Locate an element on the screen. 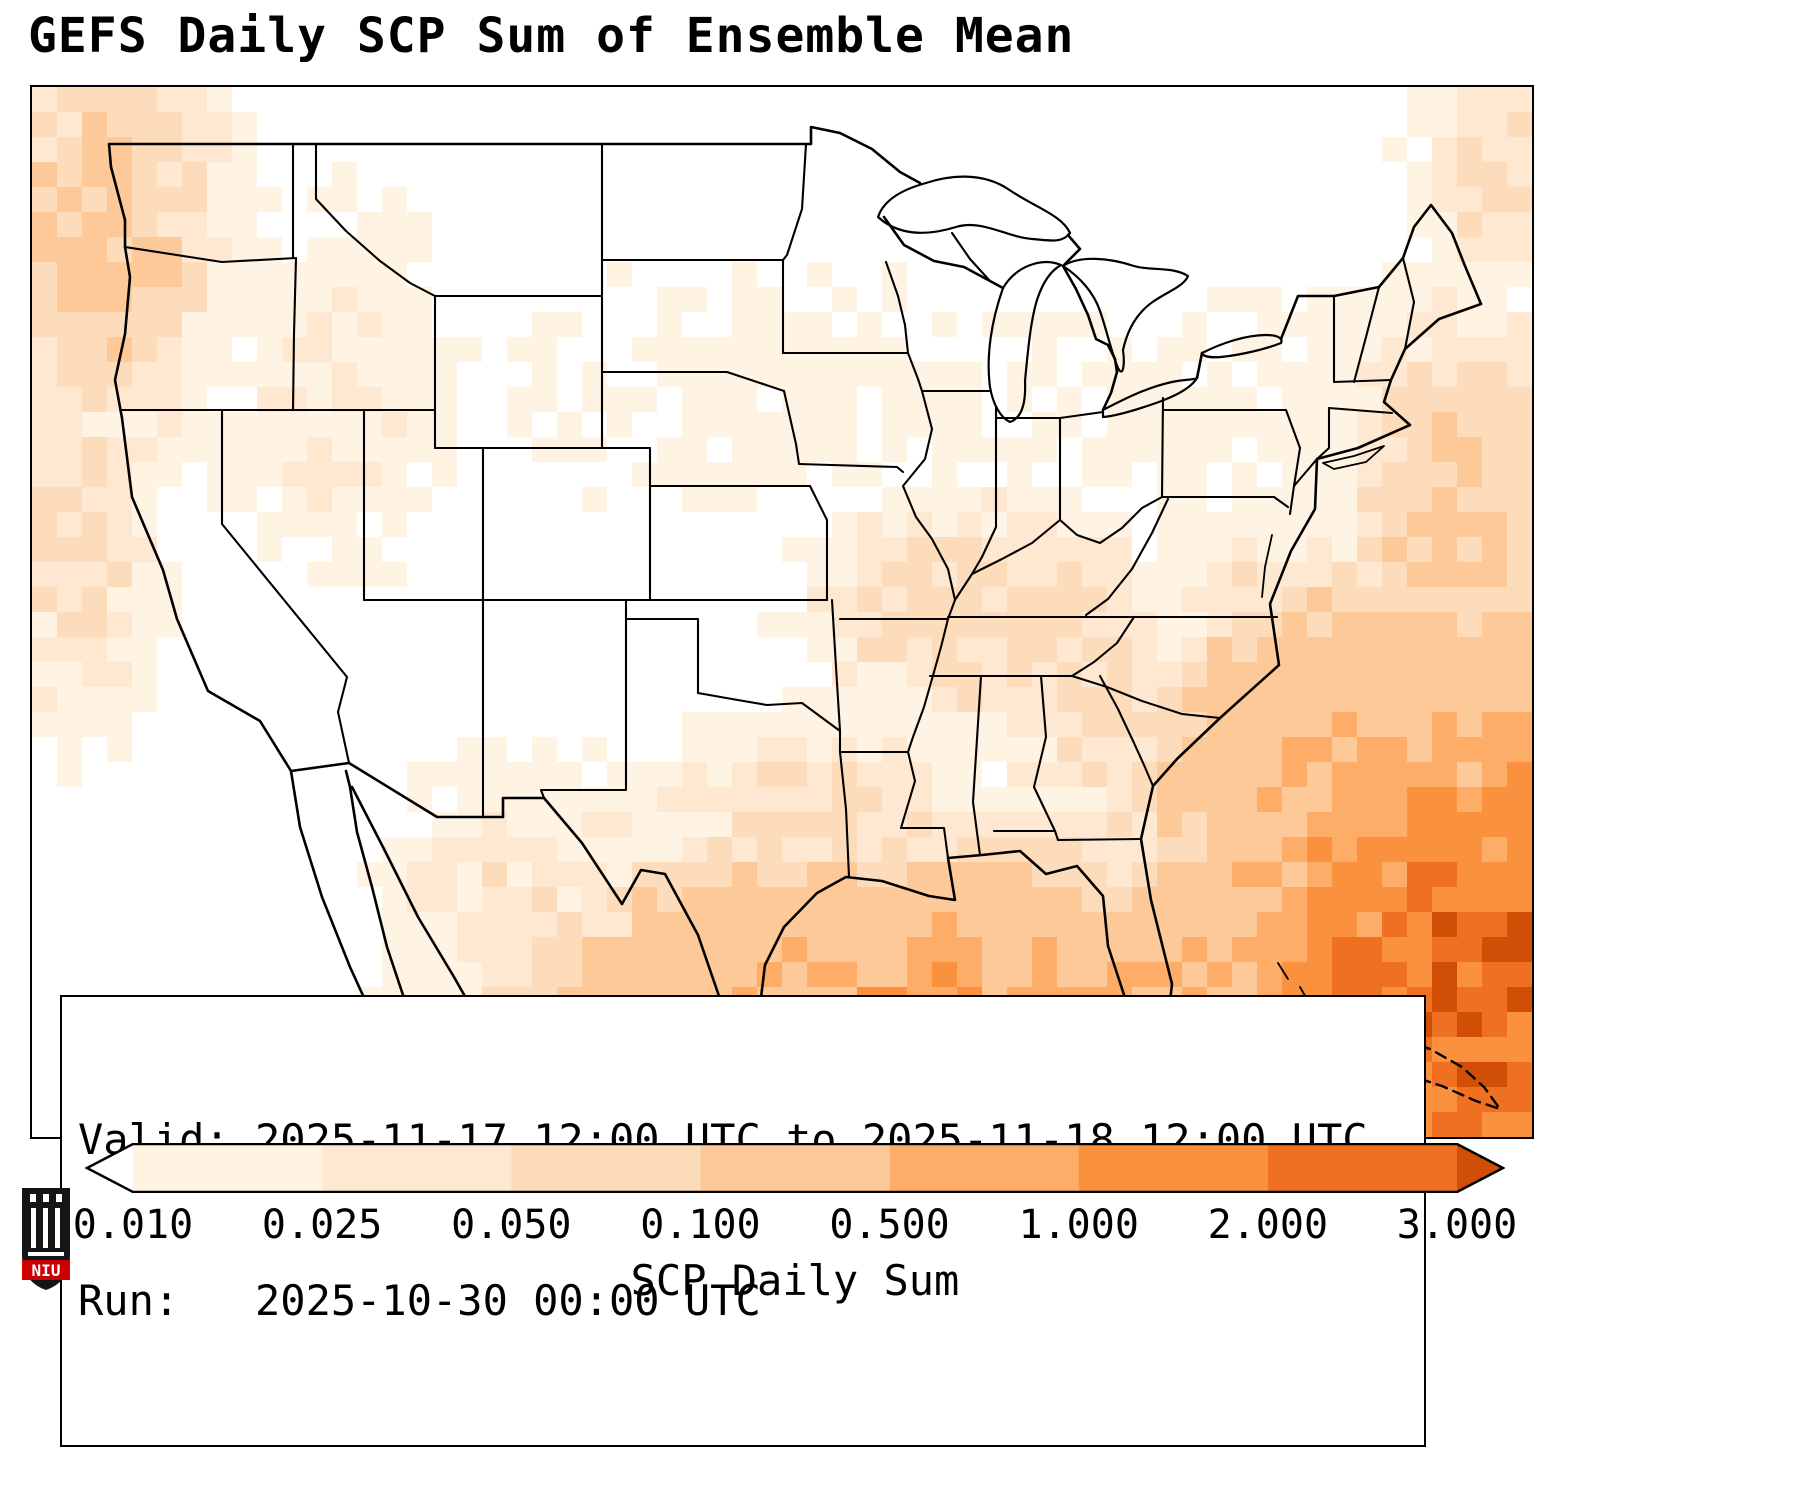 This screenshot has height=1500, width=1803. colorbar is located at coordinates (795, 1168).